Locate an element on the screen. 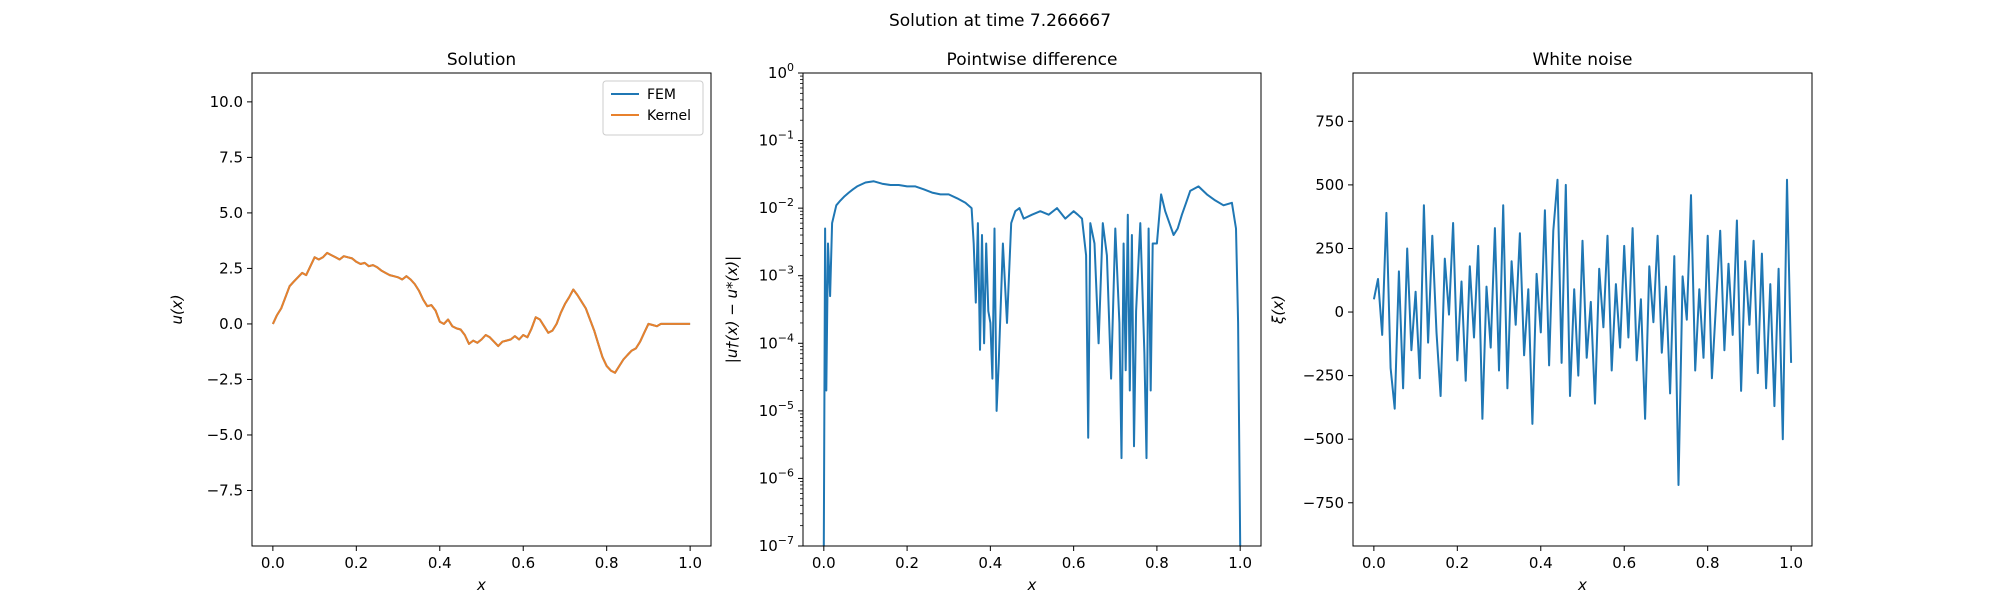 This screenshot has width=2000, height=600. legend-label-kernel: Kernel is located at coordinates (669, 116).